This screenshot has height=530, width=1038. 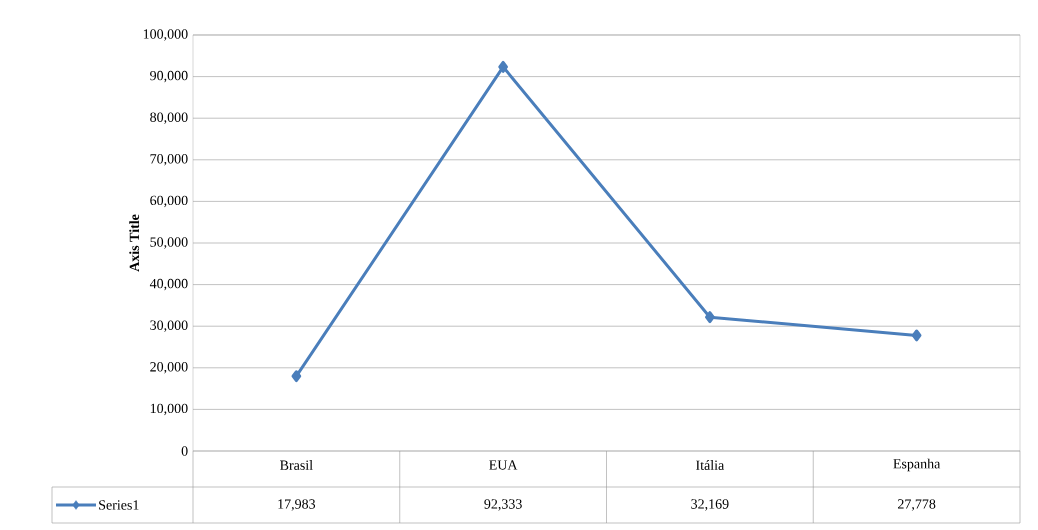 What do you see at coordinates (169, 368) in the screenshot?
I see `y-tick-label: 20,000` at bounding box center [169, 368].